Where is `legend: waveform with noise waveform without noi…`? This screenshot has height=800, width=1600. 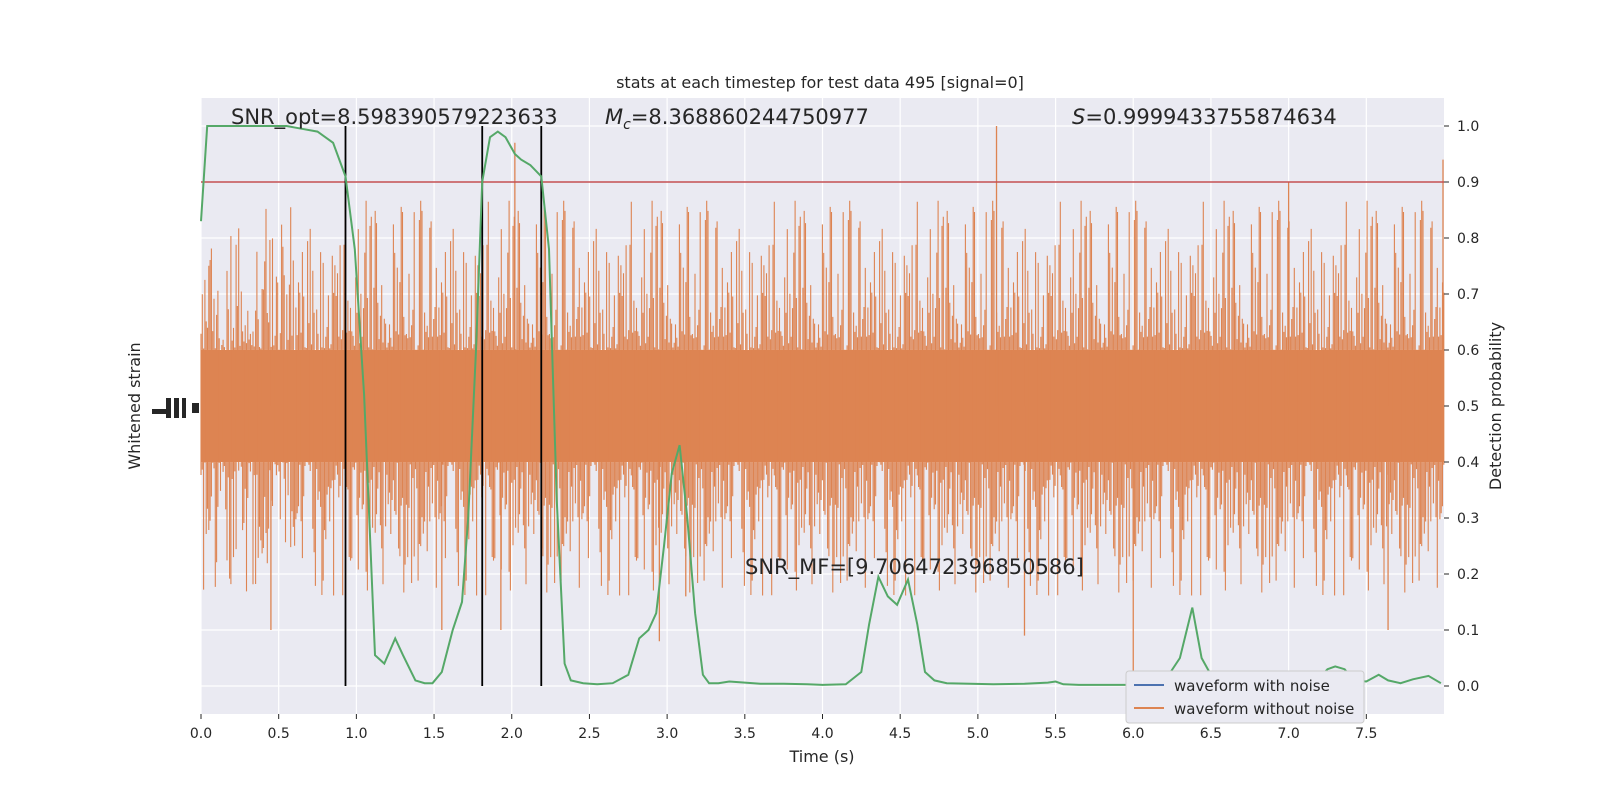
legend: waveform with noise waveform without noi… is located at coordinates (1245, 697).